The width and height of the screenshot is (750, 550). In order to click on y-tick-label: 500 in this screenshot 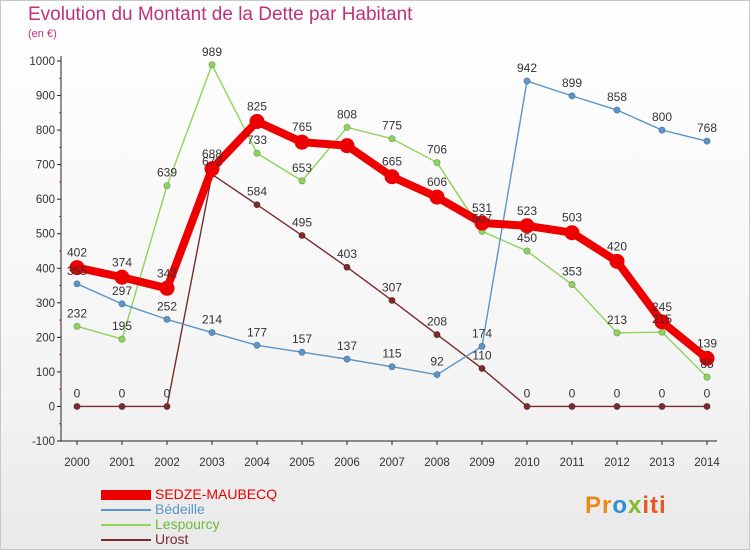, I will do `click(45, 235)`.